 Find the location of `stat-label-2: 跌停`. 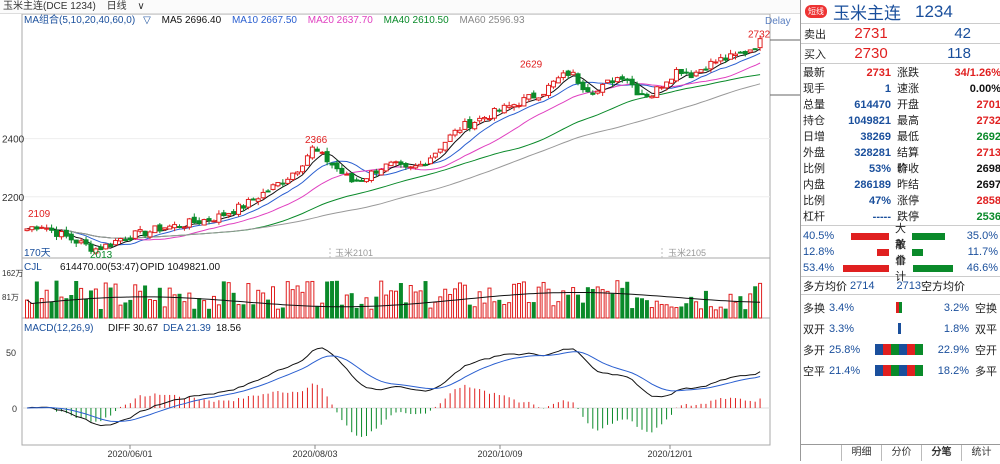

stat-label-2: 跌停 is located at coordinates (908, 217).